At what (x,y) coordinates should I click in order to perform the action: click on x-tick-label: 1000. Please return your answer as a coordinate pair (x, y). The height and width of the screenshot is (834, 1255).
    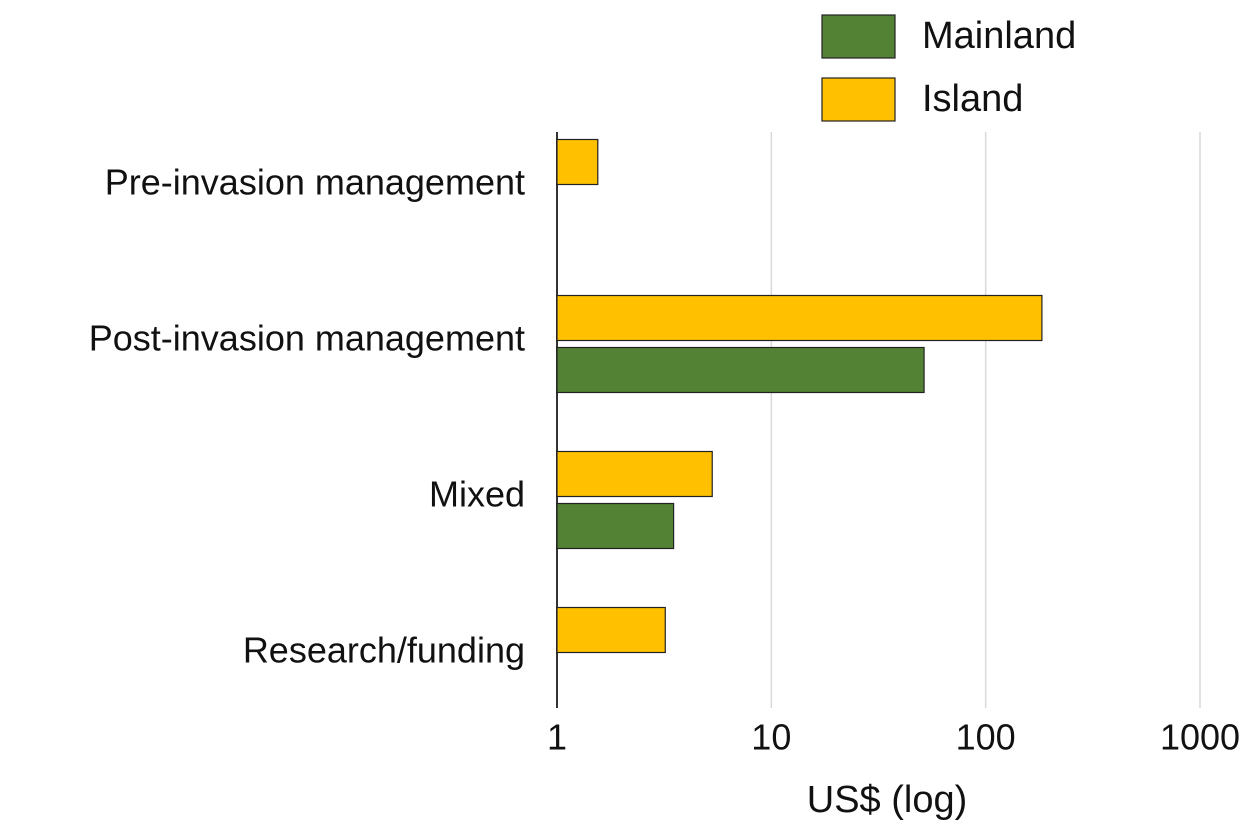
    Looking at the image, I should click on (1200, 737).